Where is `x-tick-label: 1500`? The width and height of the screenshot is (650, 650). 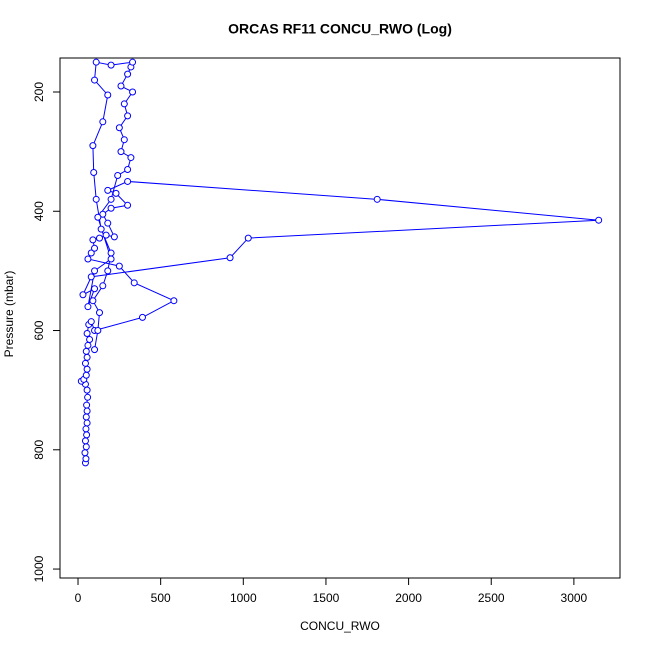
x-tick-label: 1500 is located at coordinates (326, 598).